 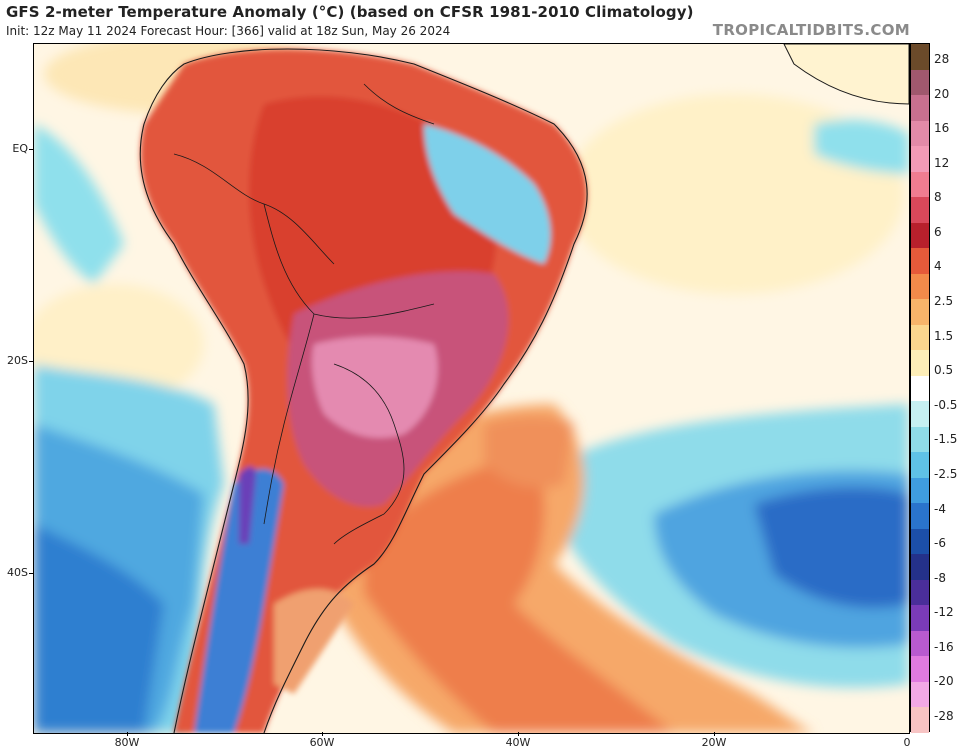 I want to click on lon-label-80w: 80W, so click(x=127, y=742).